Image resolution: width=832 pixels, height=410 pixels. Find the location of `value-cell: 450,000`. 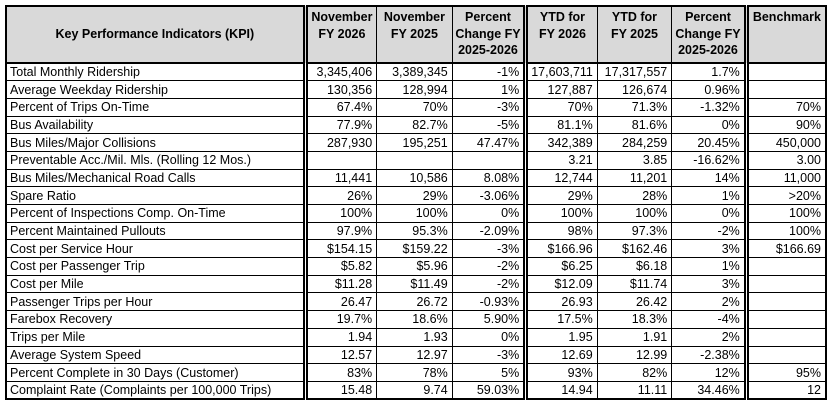

value-cell: 450,000 is located at coordinates (785, 142).